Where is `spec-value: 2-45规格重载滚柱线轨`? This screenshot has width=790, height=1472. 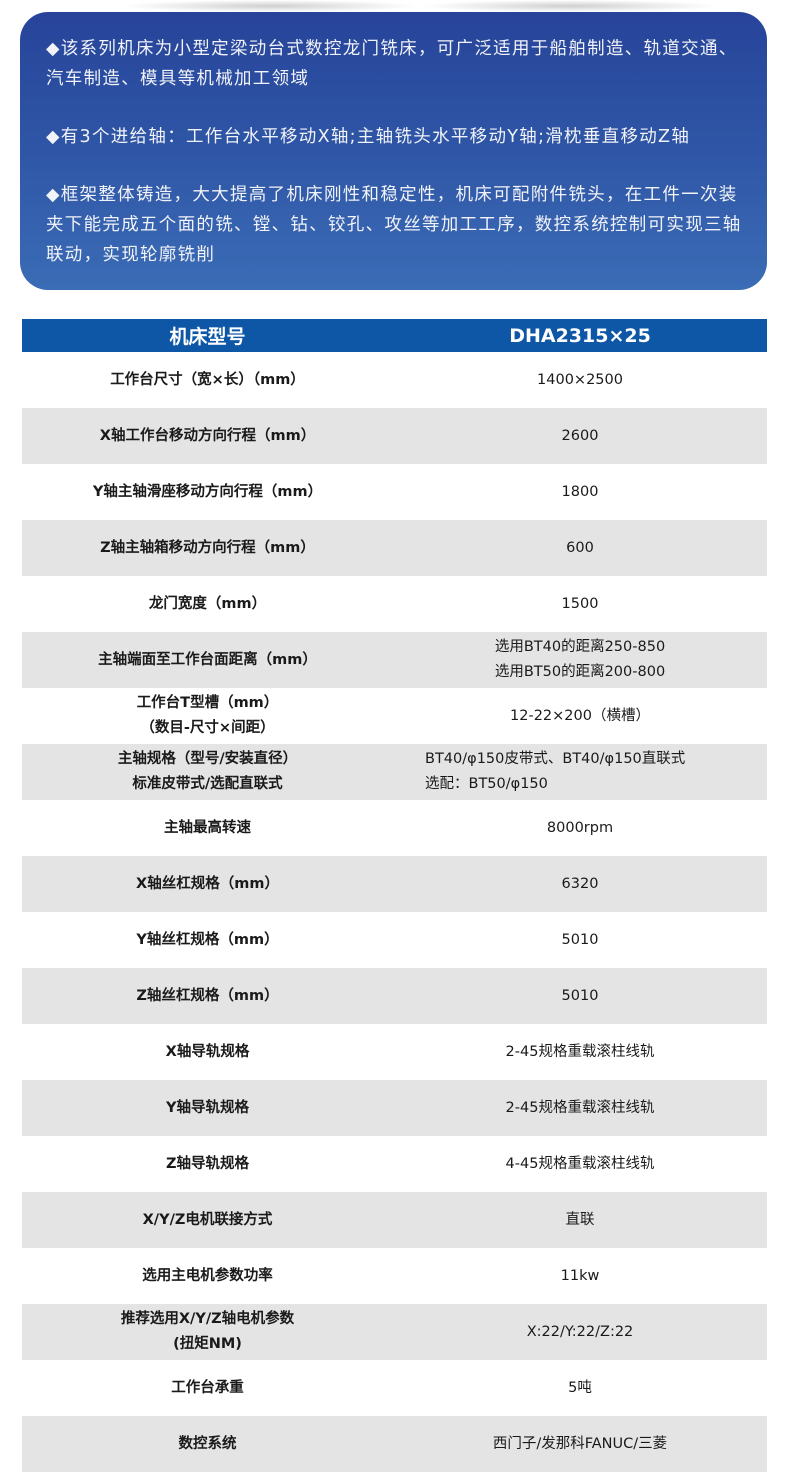 spec-value: 2-45规格重载滚柱线轨 is located at coordinates (580, 1052).